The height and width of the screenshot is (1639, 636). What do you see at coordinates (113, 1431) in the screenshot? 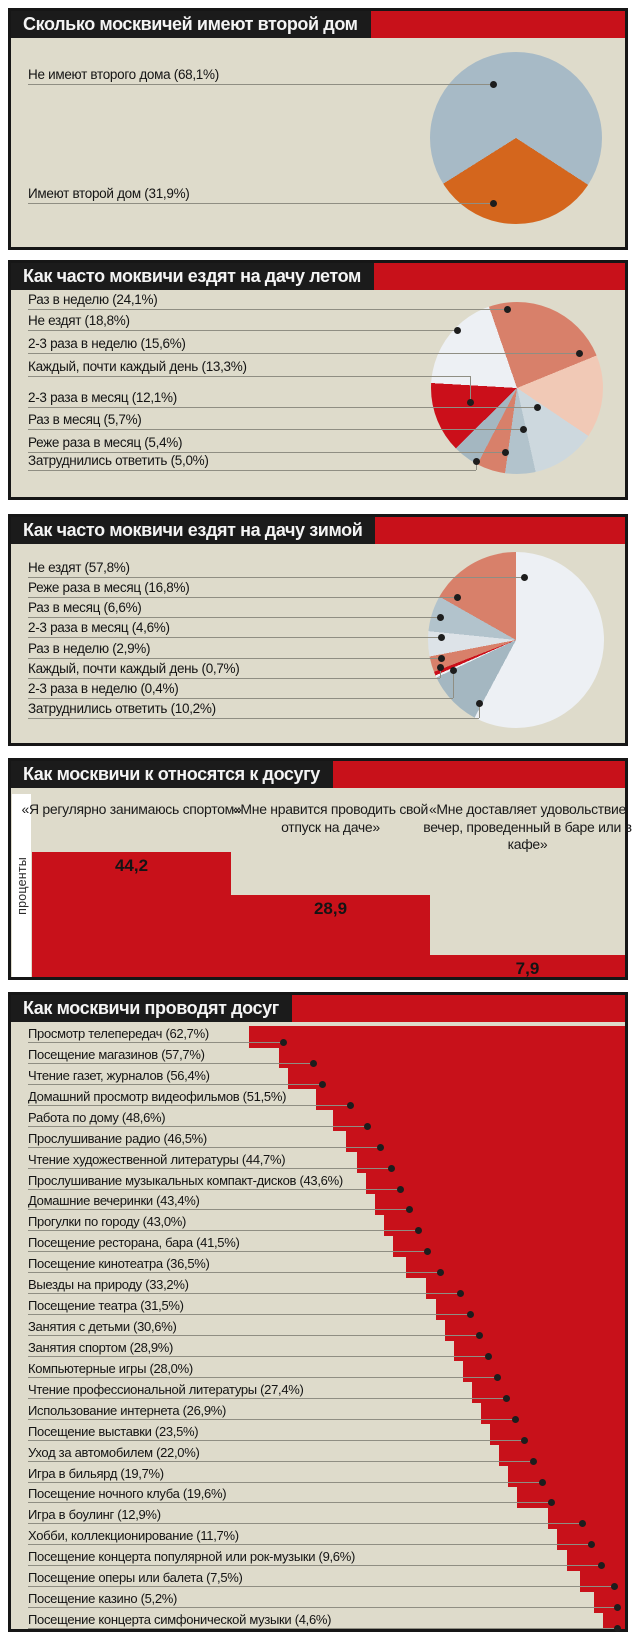
I see `activity-label: Посещение выставки (23,5%)` at bounding box center [113, 1431].